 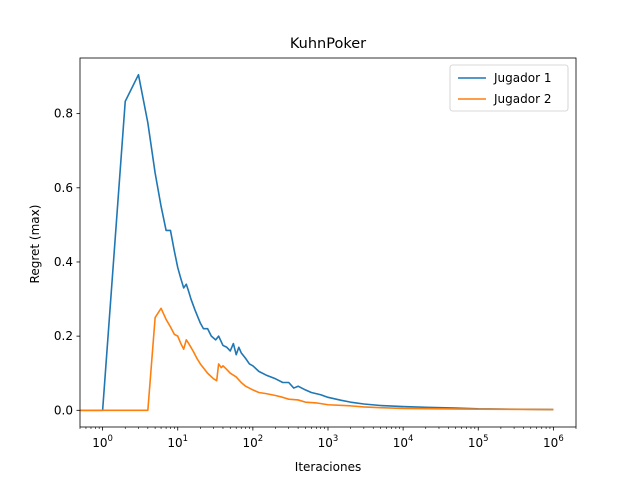 What do you see at coordinates (522, 99) in the screenshot?
I see `legend-label-2: Jugador 2` at bounding box center [522, 99].